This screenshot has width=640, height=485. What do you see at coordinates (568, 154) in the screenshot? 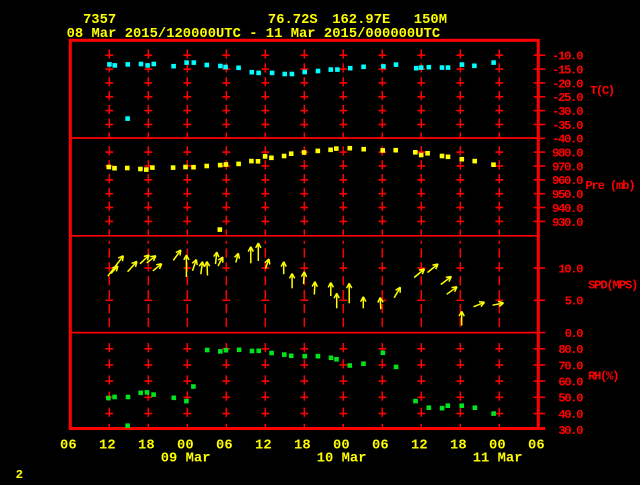
I see `svg-text: 980.0` at bounding box center [568, 154].